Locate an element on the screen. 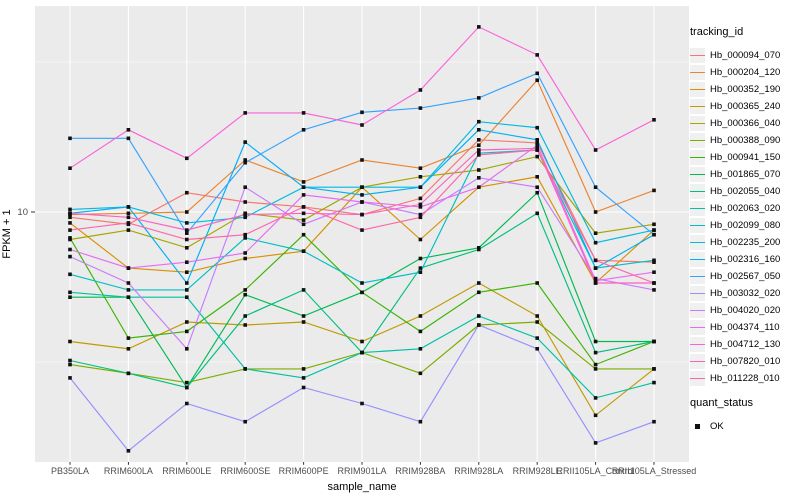 The height and width of the screenshot is (500, 800). legend-item-Hb_003032_020: Hb_003032_020 is located at coordinates (744, 293).